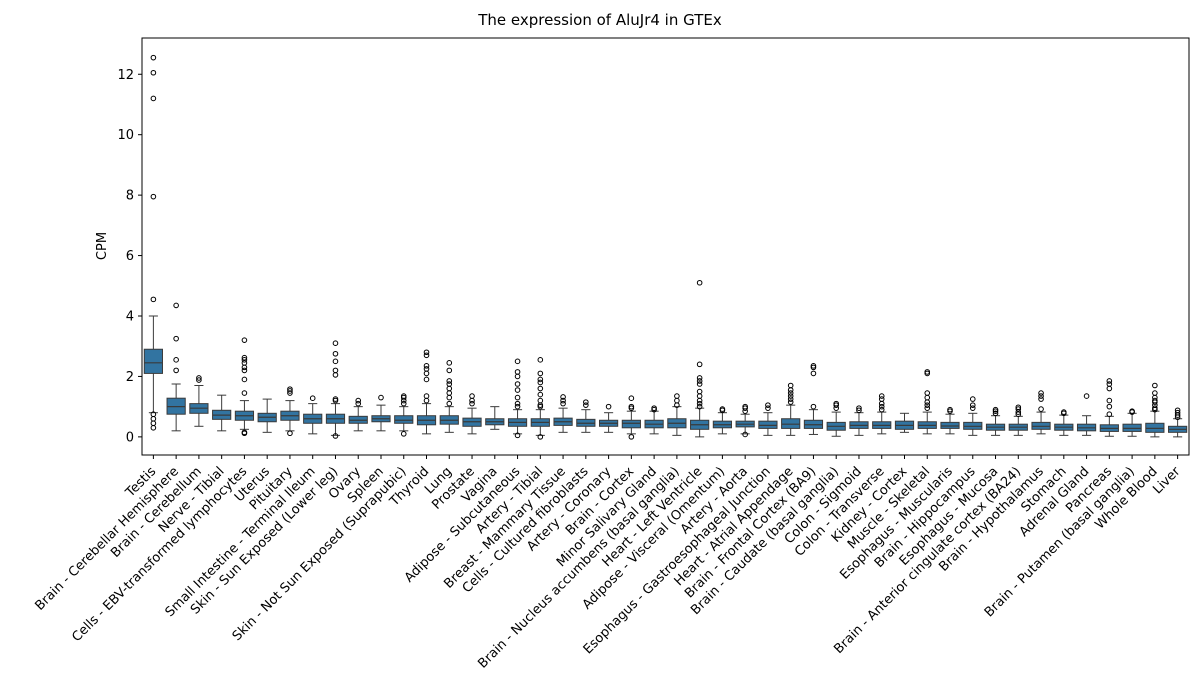  I want to click on chart-title: The expression of AluJr4 in GTEx, so click(600, 20).